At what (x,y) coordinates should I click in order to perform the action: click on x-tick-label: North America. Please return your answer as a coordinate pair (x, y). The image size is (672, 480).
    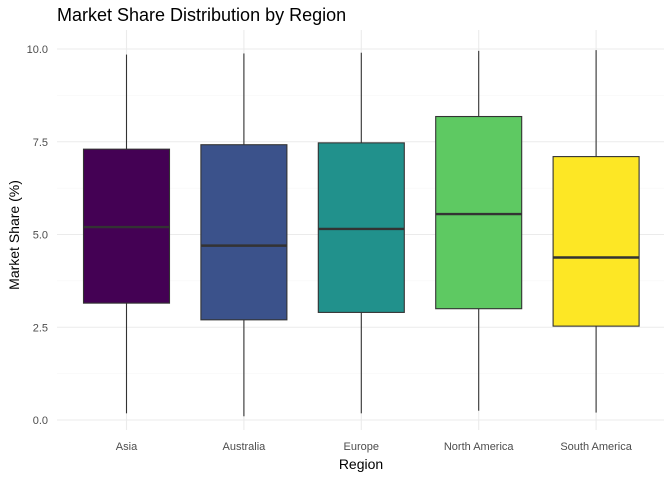
    Looking at the image, I should click on (479, 447).